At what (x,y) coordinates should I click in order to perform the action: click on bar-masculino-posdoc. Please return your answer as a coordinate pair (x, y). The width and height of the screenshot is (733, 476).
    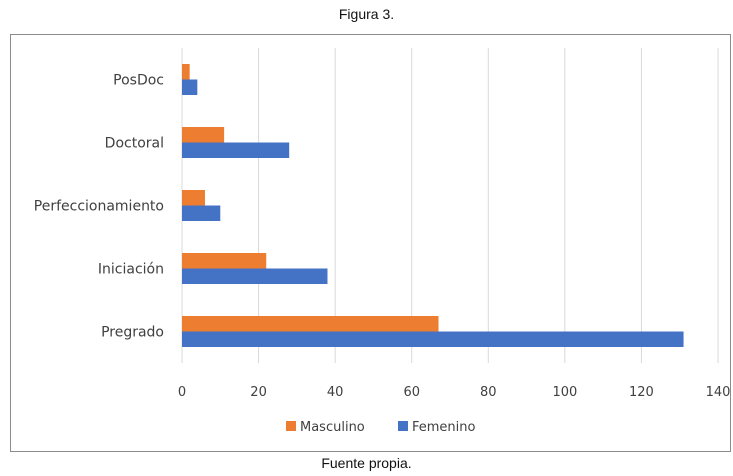
    Looking at the image, I should click on (186, 72).